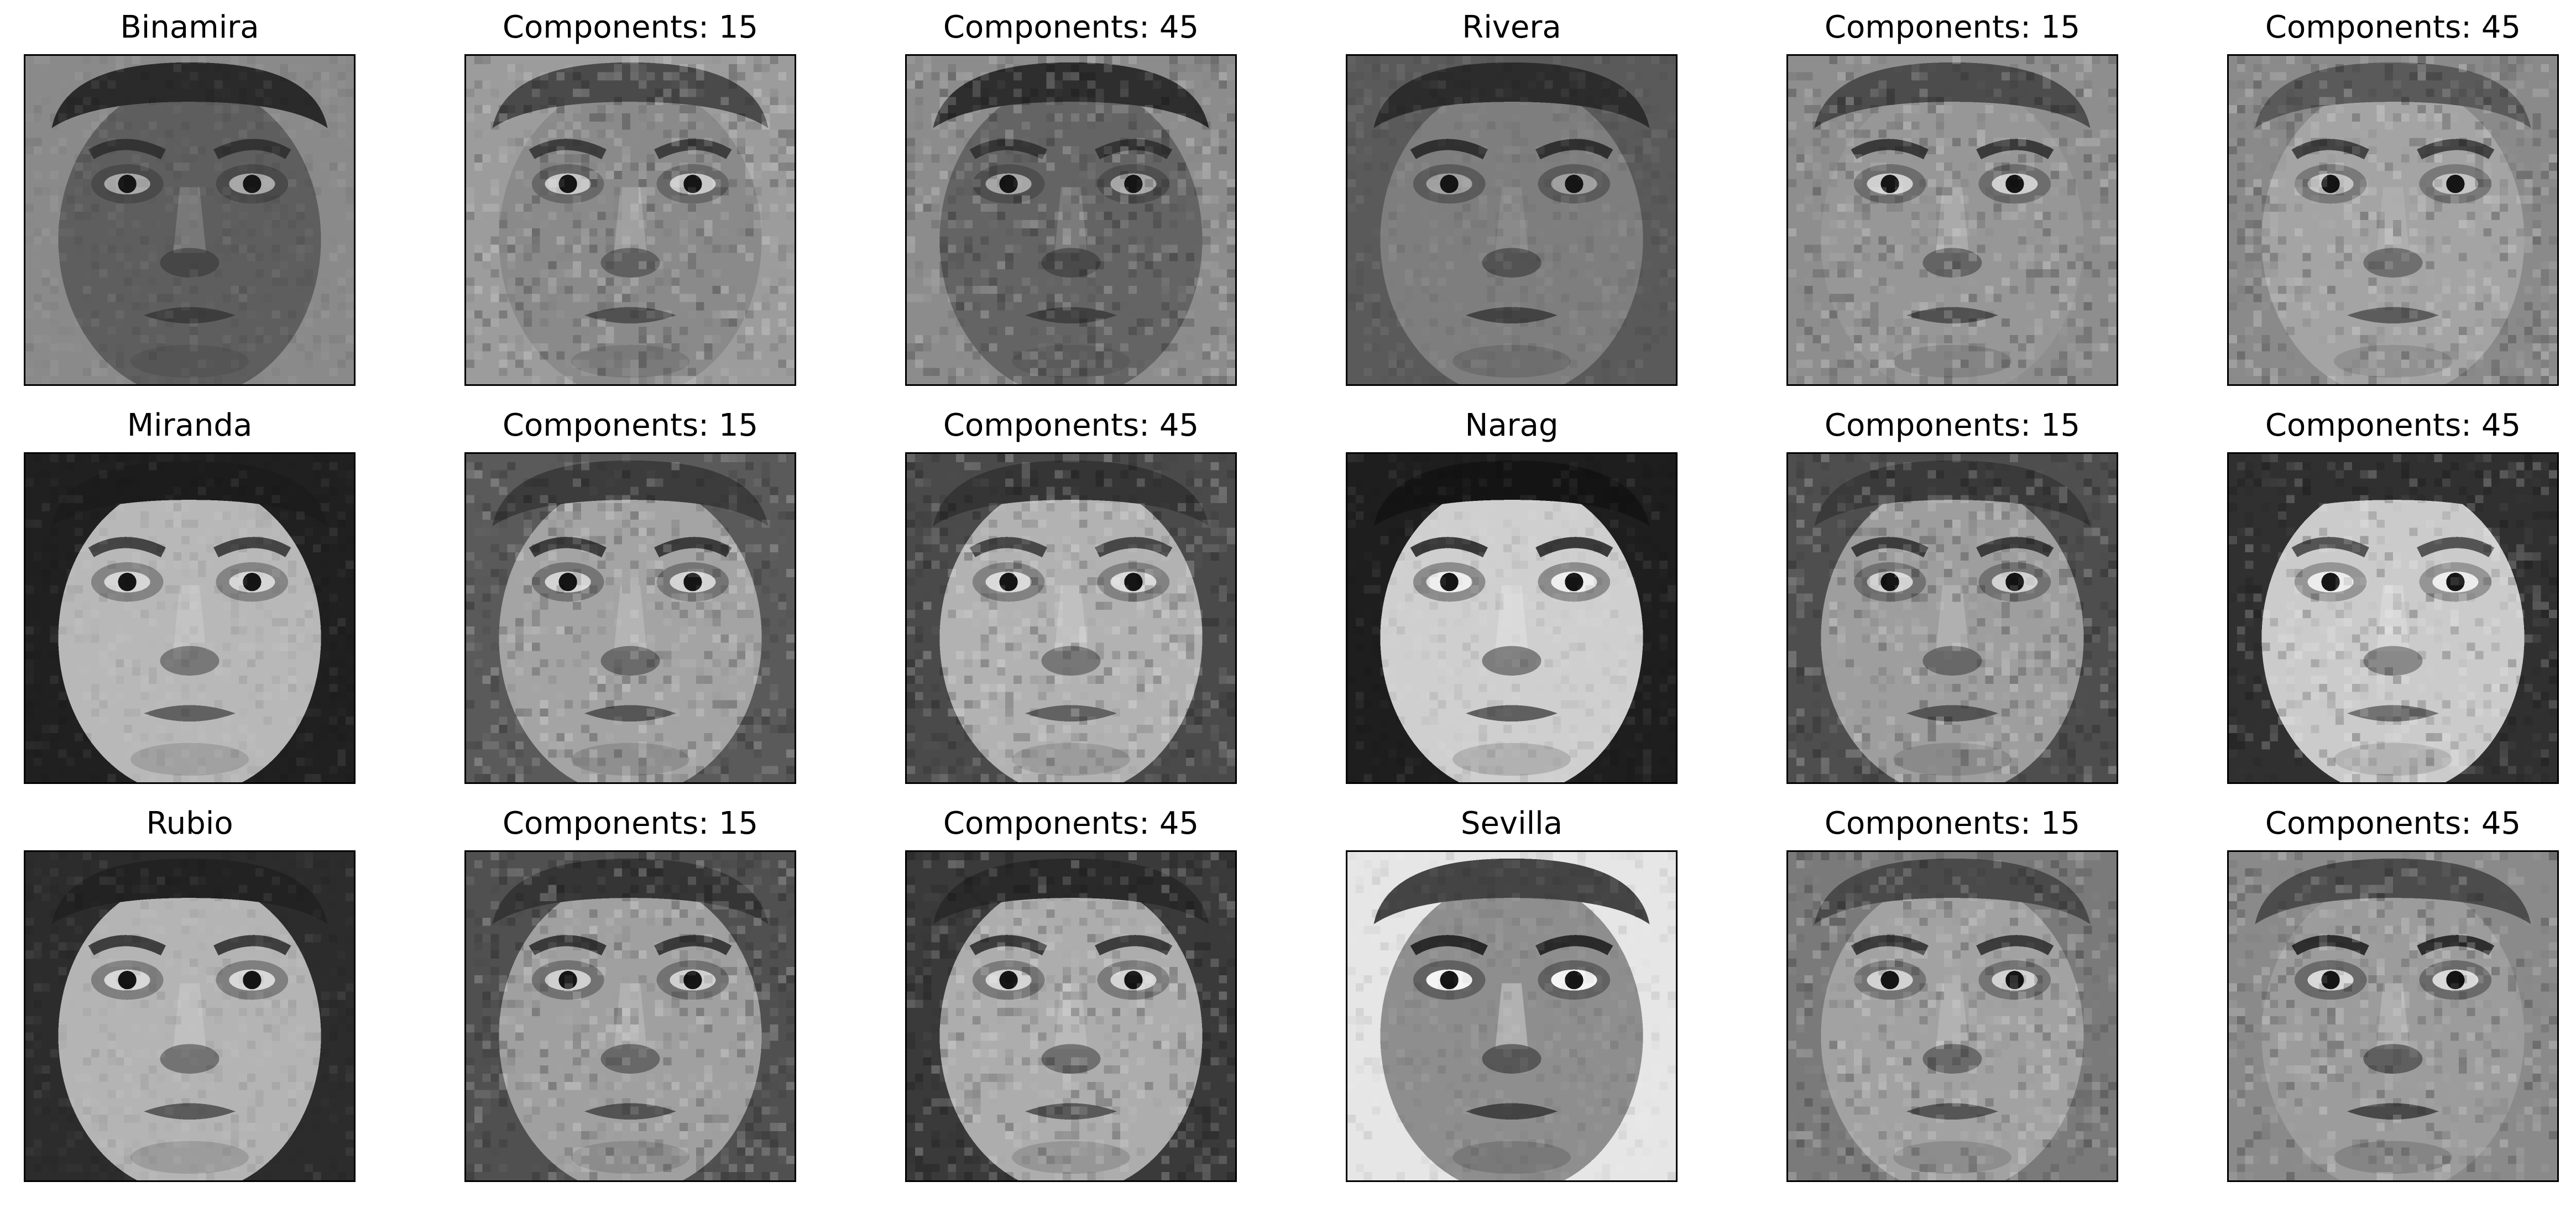 The image size is (2576, 1208). What do you see at coordinates (2393, 823) in the screenshot?
I see `panel-title: Components: 45` at bounding box center [2393, 823].